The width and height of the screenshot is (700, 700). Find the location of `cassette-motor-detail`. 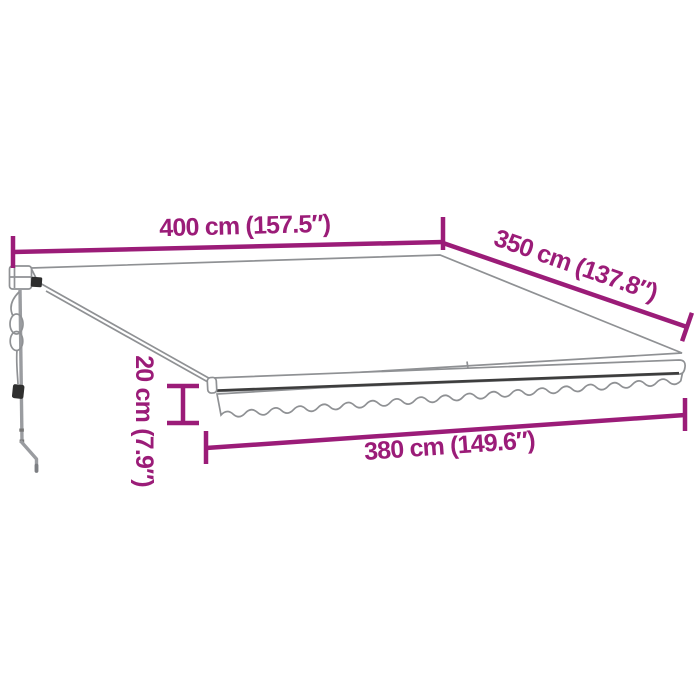

cassette-motor-detail is located at coordinates (36, 282).